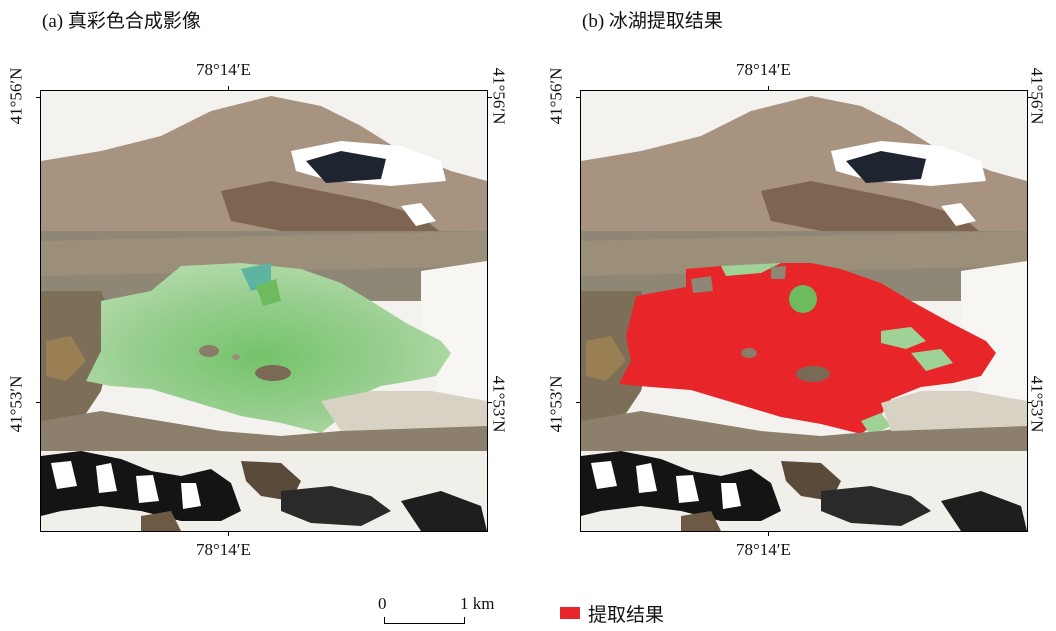  I want to click on panel-b-left-latitude-label-bottom: 41°53′N, so click(556, 404).